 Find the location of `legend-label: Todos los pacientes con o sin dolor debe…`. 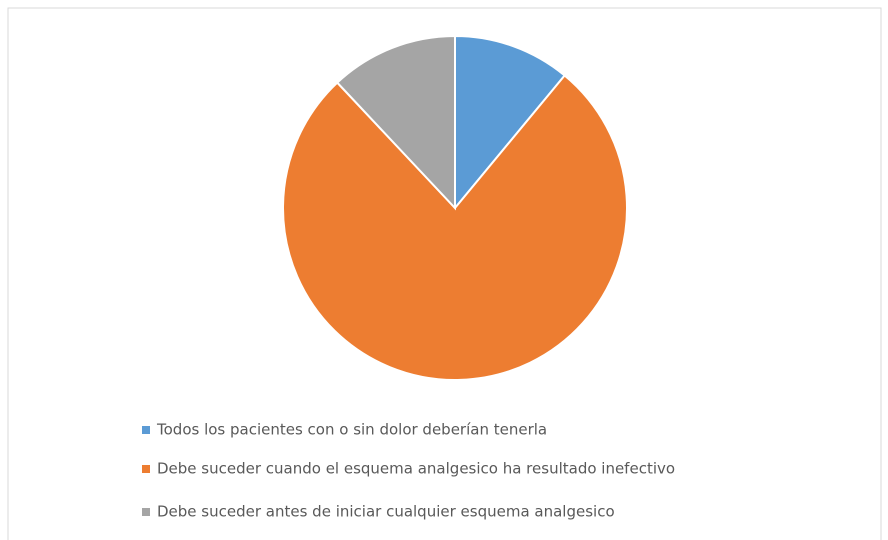

legend-label: Todos los pacientes con o sin dolor debe… is located at coordinates (351, 430).